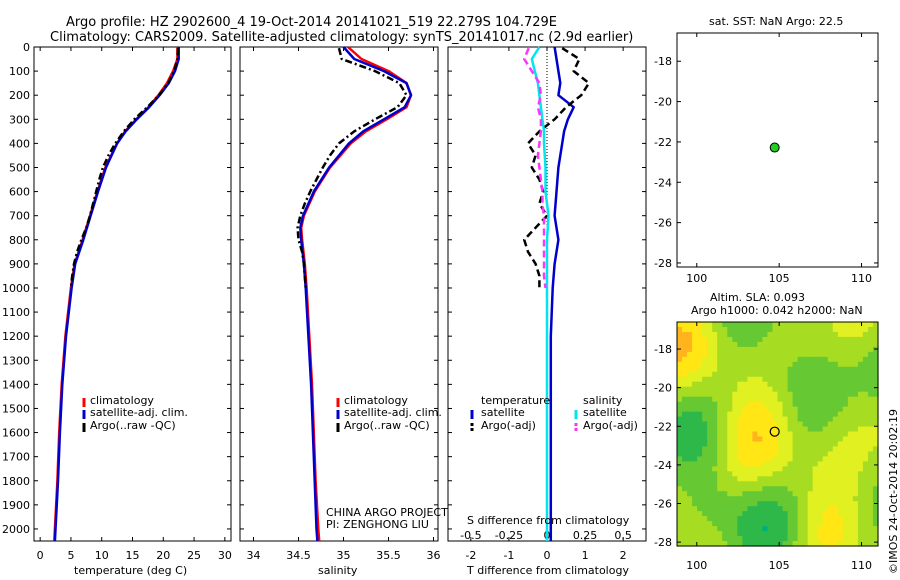  I want to click on x-tick-label: 35, so click(344, 555).